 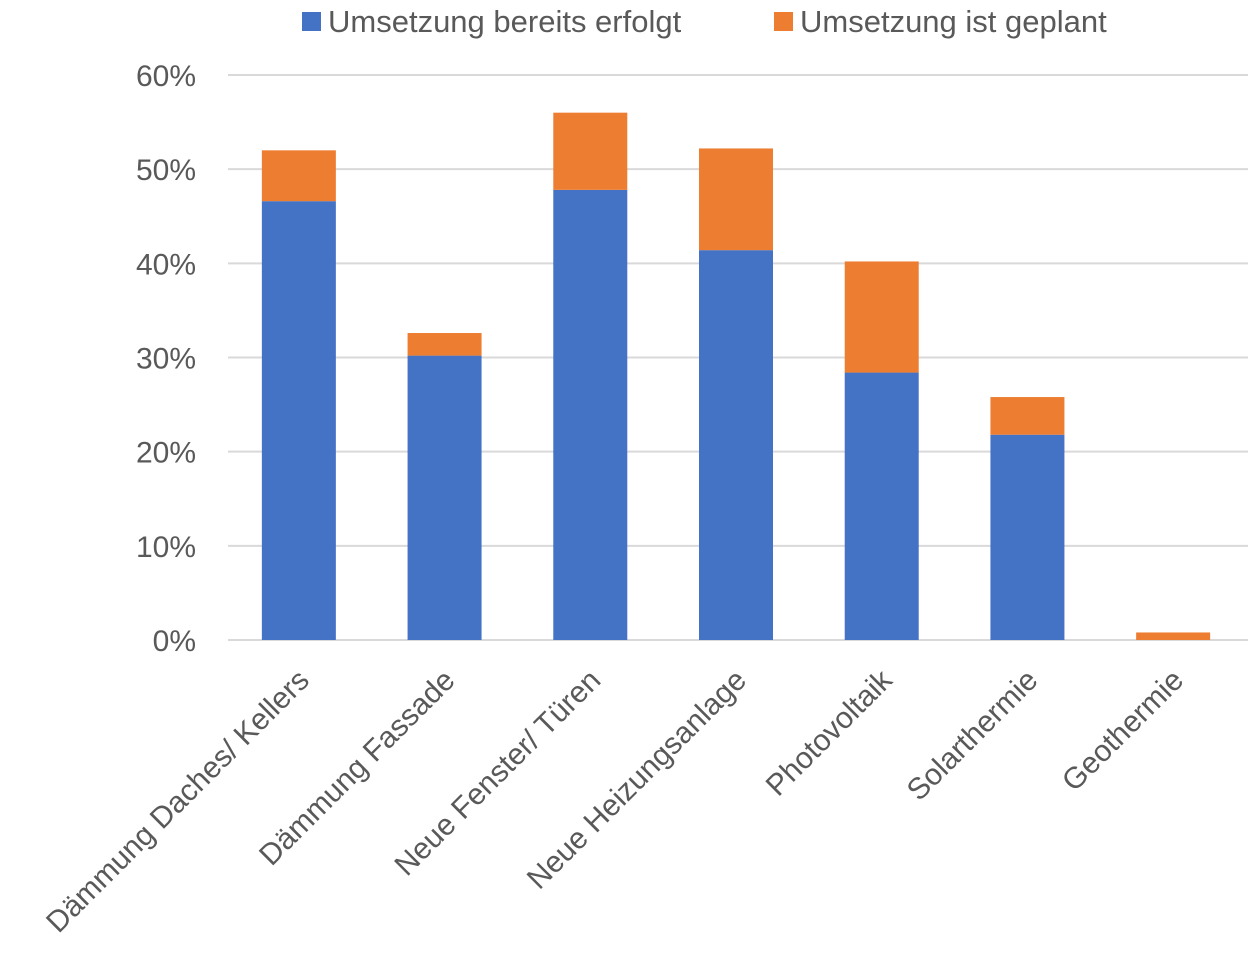 What do you see at coordinates (973, 736) in the screenshot?
I see `x-tick-label: Solarthermie` at bounding box center [973, 736].